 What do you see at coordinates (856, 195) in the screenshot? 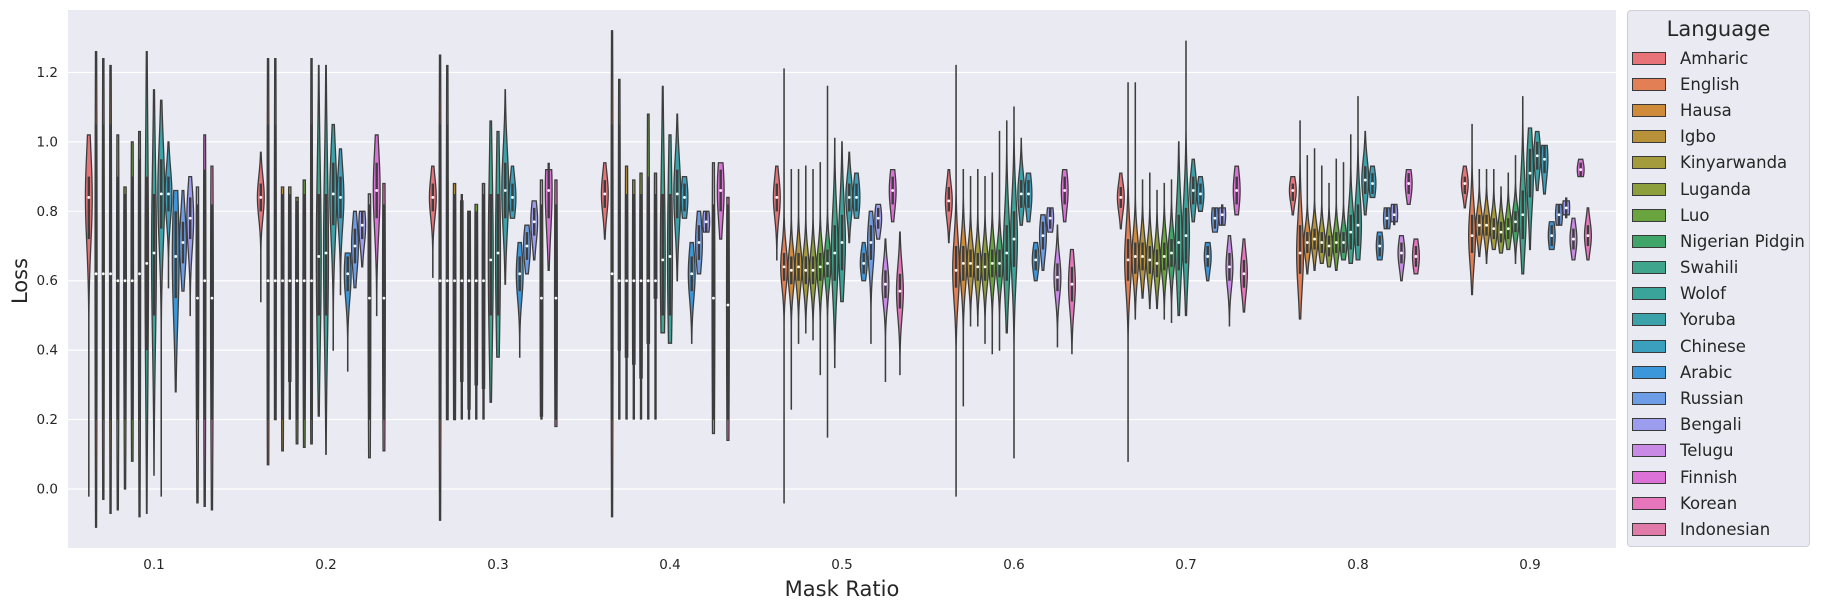
I see `violin-chinese-0.5` at bounding box center [856, 195].